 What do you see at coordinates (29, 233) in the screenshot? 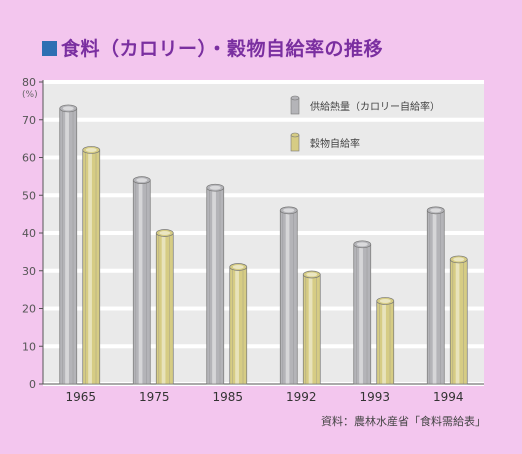
I see `y-tick-label: 40` at bounding box center [29, 233].